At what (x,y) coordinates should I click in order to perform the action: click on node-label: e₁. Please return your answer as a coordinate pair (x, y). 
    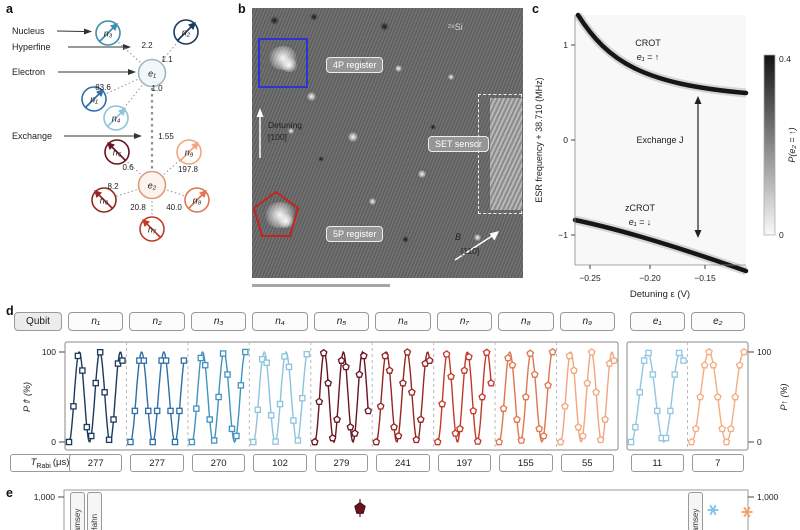
    Looking at the image, I should click on (152, 74).